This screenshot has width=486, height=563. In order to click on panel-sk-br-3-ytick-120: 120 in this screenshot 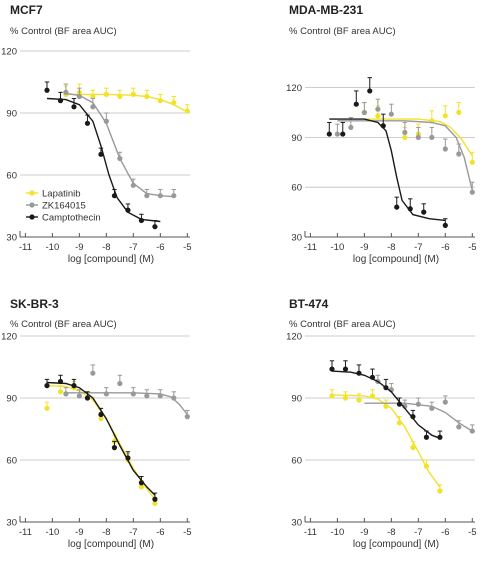, I will do `click(9, 337)`.